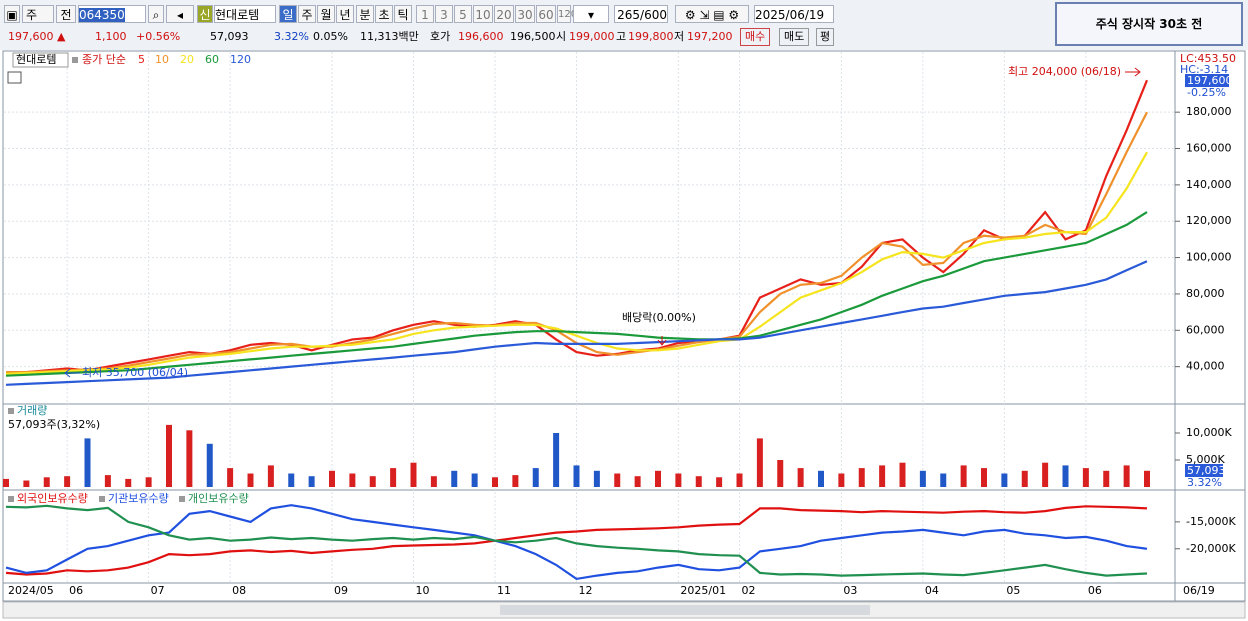 The width and height of the screenshot is (1248, 621). I want to click on price: 197,600 ▲, so click(37, 36).